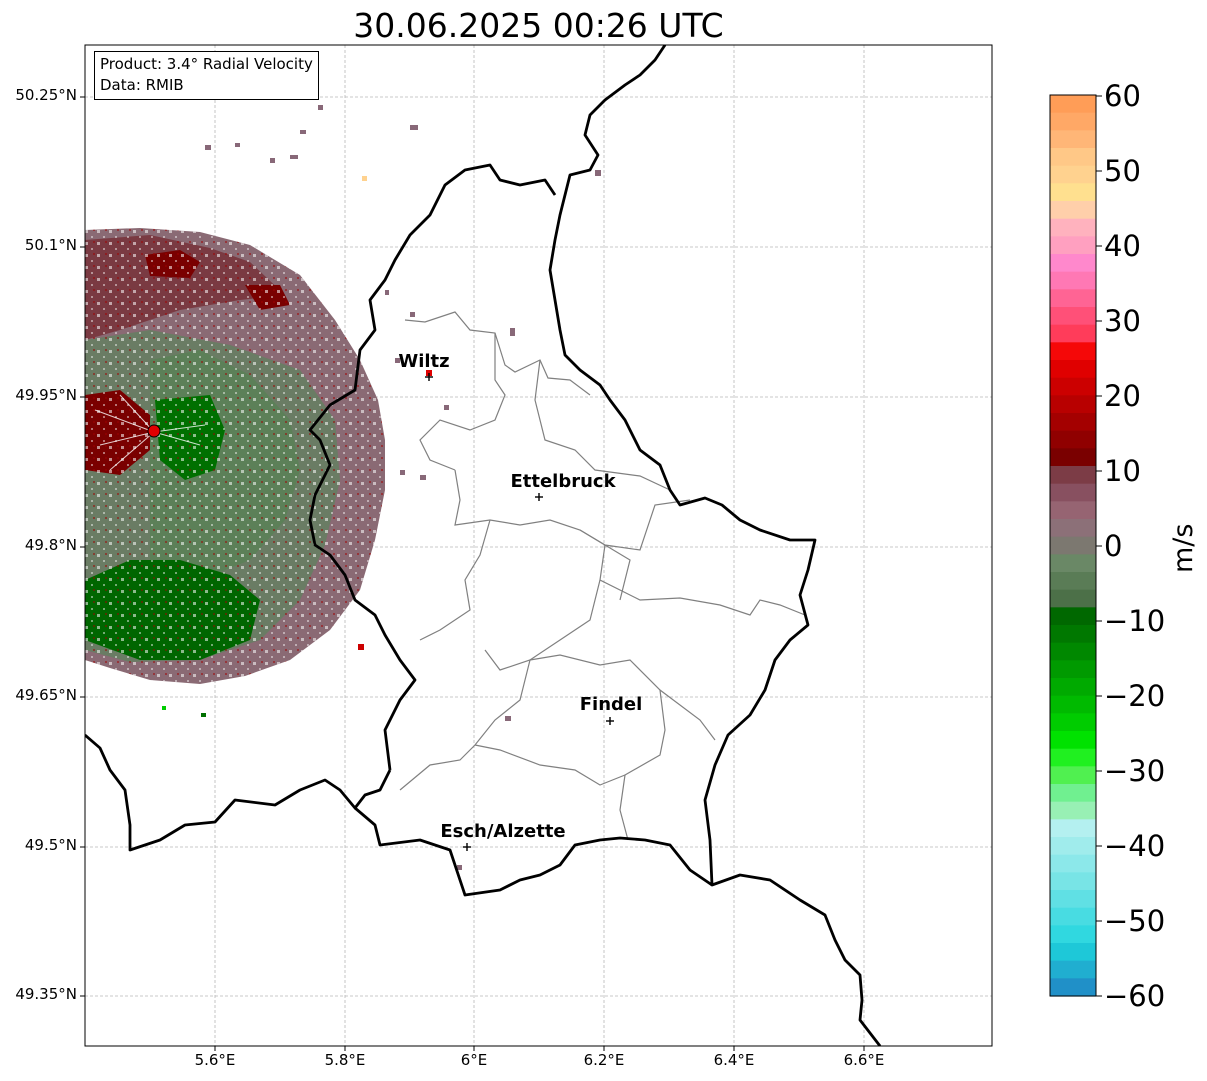 This screenshot has height=1081, width=1207. I want to click on colorbar-tick-label: −10, so click(1135, 621).